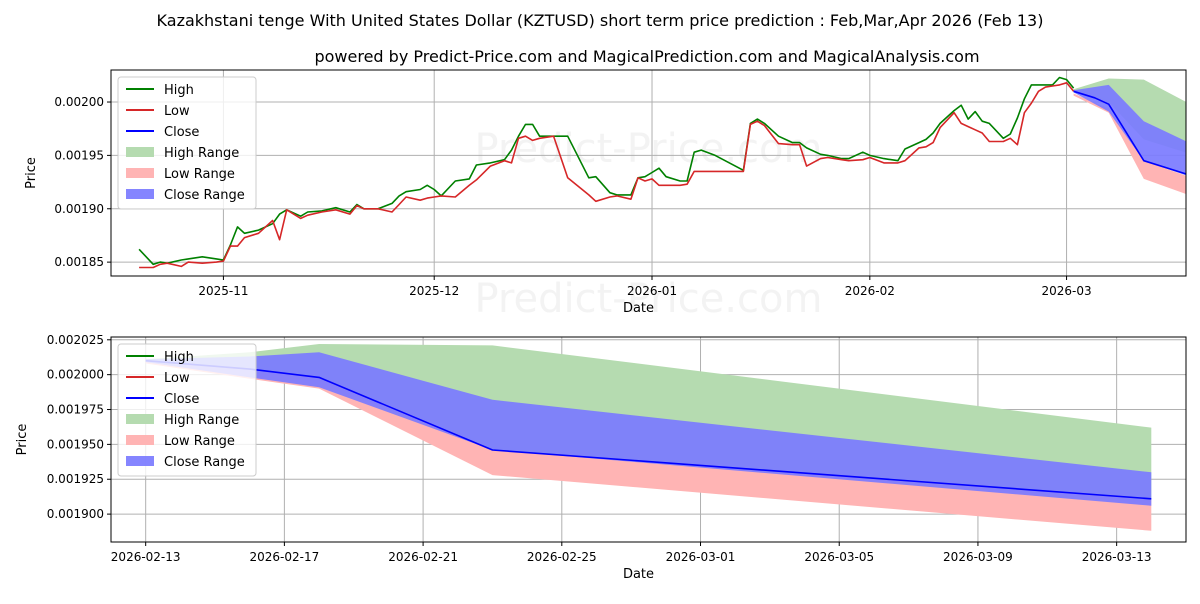 The image size is (1200, 604). Describe the element at coordinates (652, 291) in the screenshot. I see `x-tick-label: 2026-01` at that location.